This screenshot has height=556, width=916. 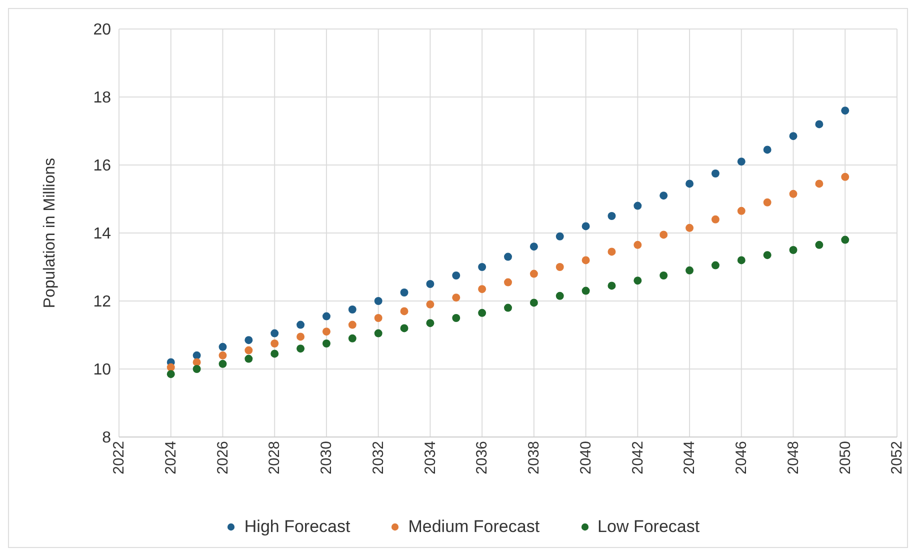 I want to click on x-tick-label: 2028, so click(x=275, y=457).